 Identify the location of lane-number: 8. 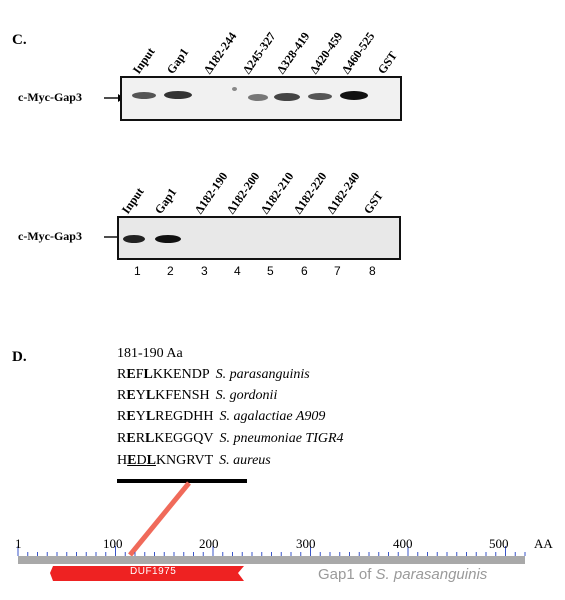
(372, 271).